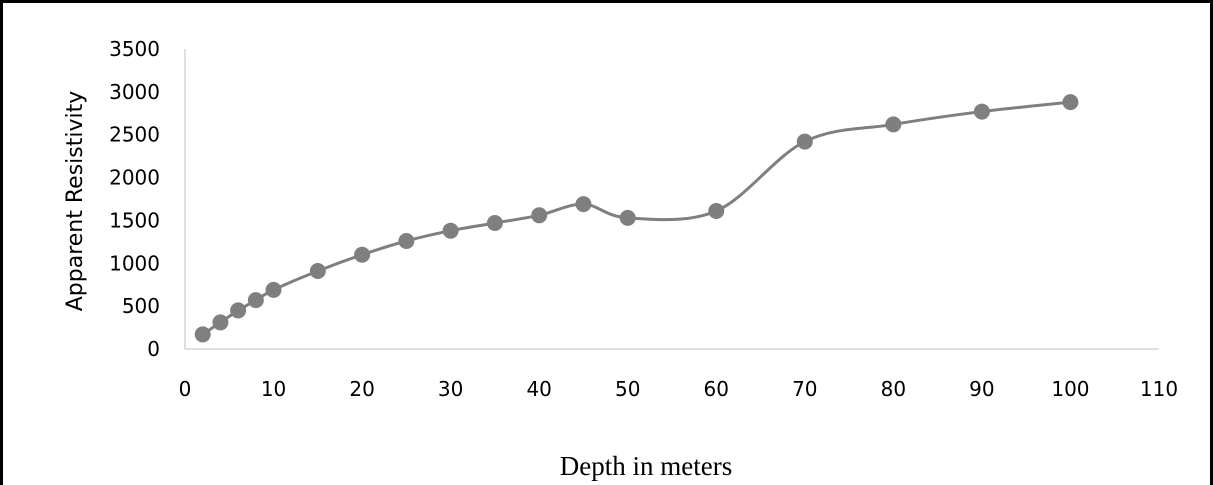 The height and width of the screenshot is (485, 1213). Describe the element at coordinates (75, 201) in the screenshot. I see `y-axis-title: Apparent Resistivity` at that location.